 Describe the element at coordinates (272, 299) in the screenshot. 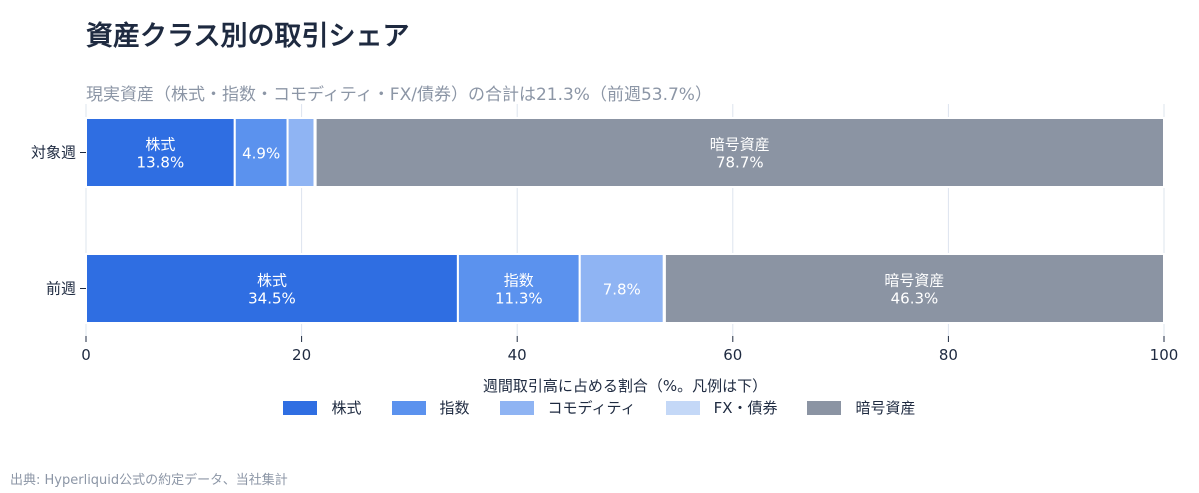

I see `data-label-value: 34.5%` at that location.